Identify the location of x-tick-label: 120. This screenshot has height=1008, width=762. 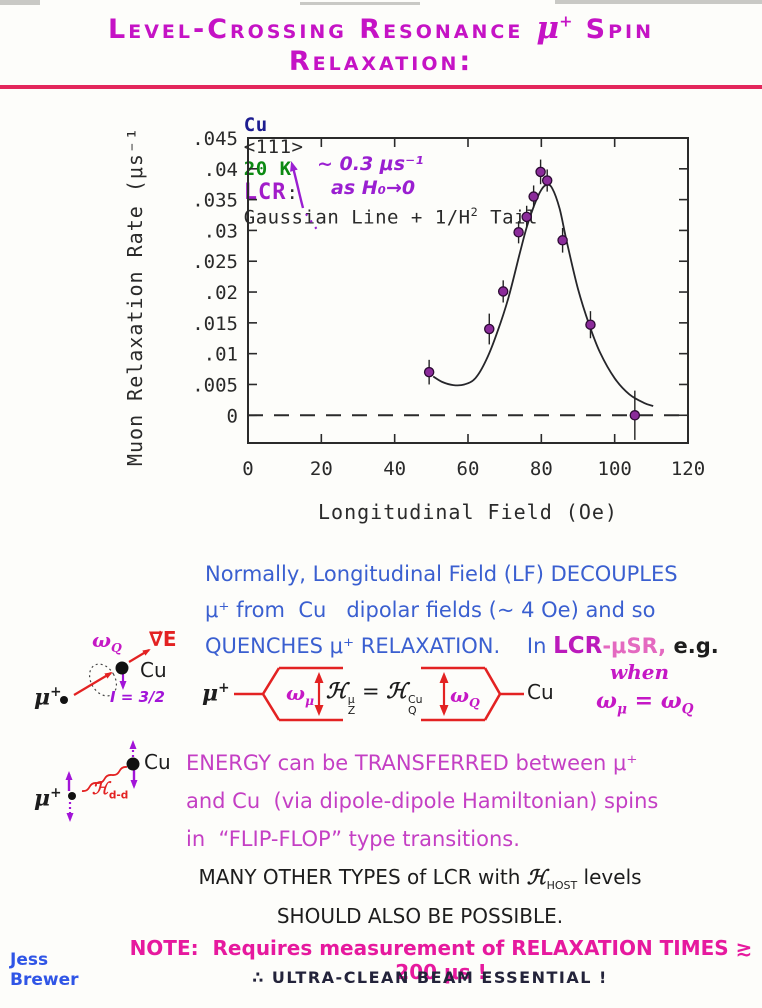
(688, 469).